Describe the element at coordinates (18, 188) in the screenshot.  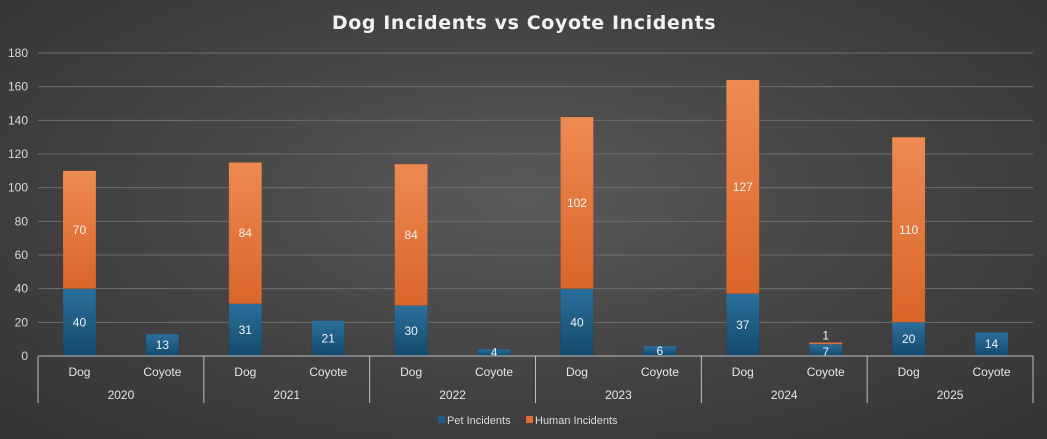
I see `y-tick-label: 100` at that location.